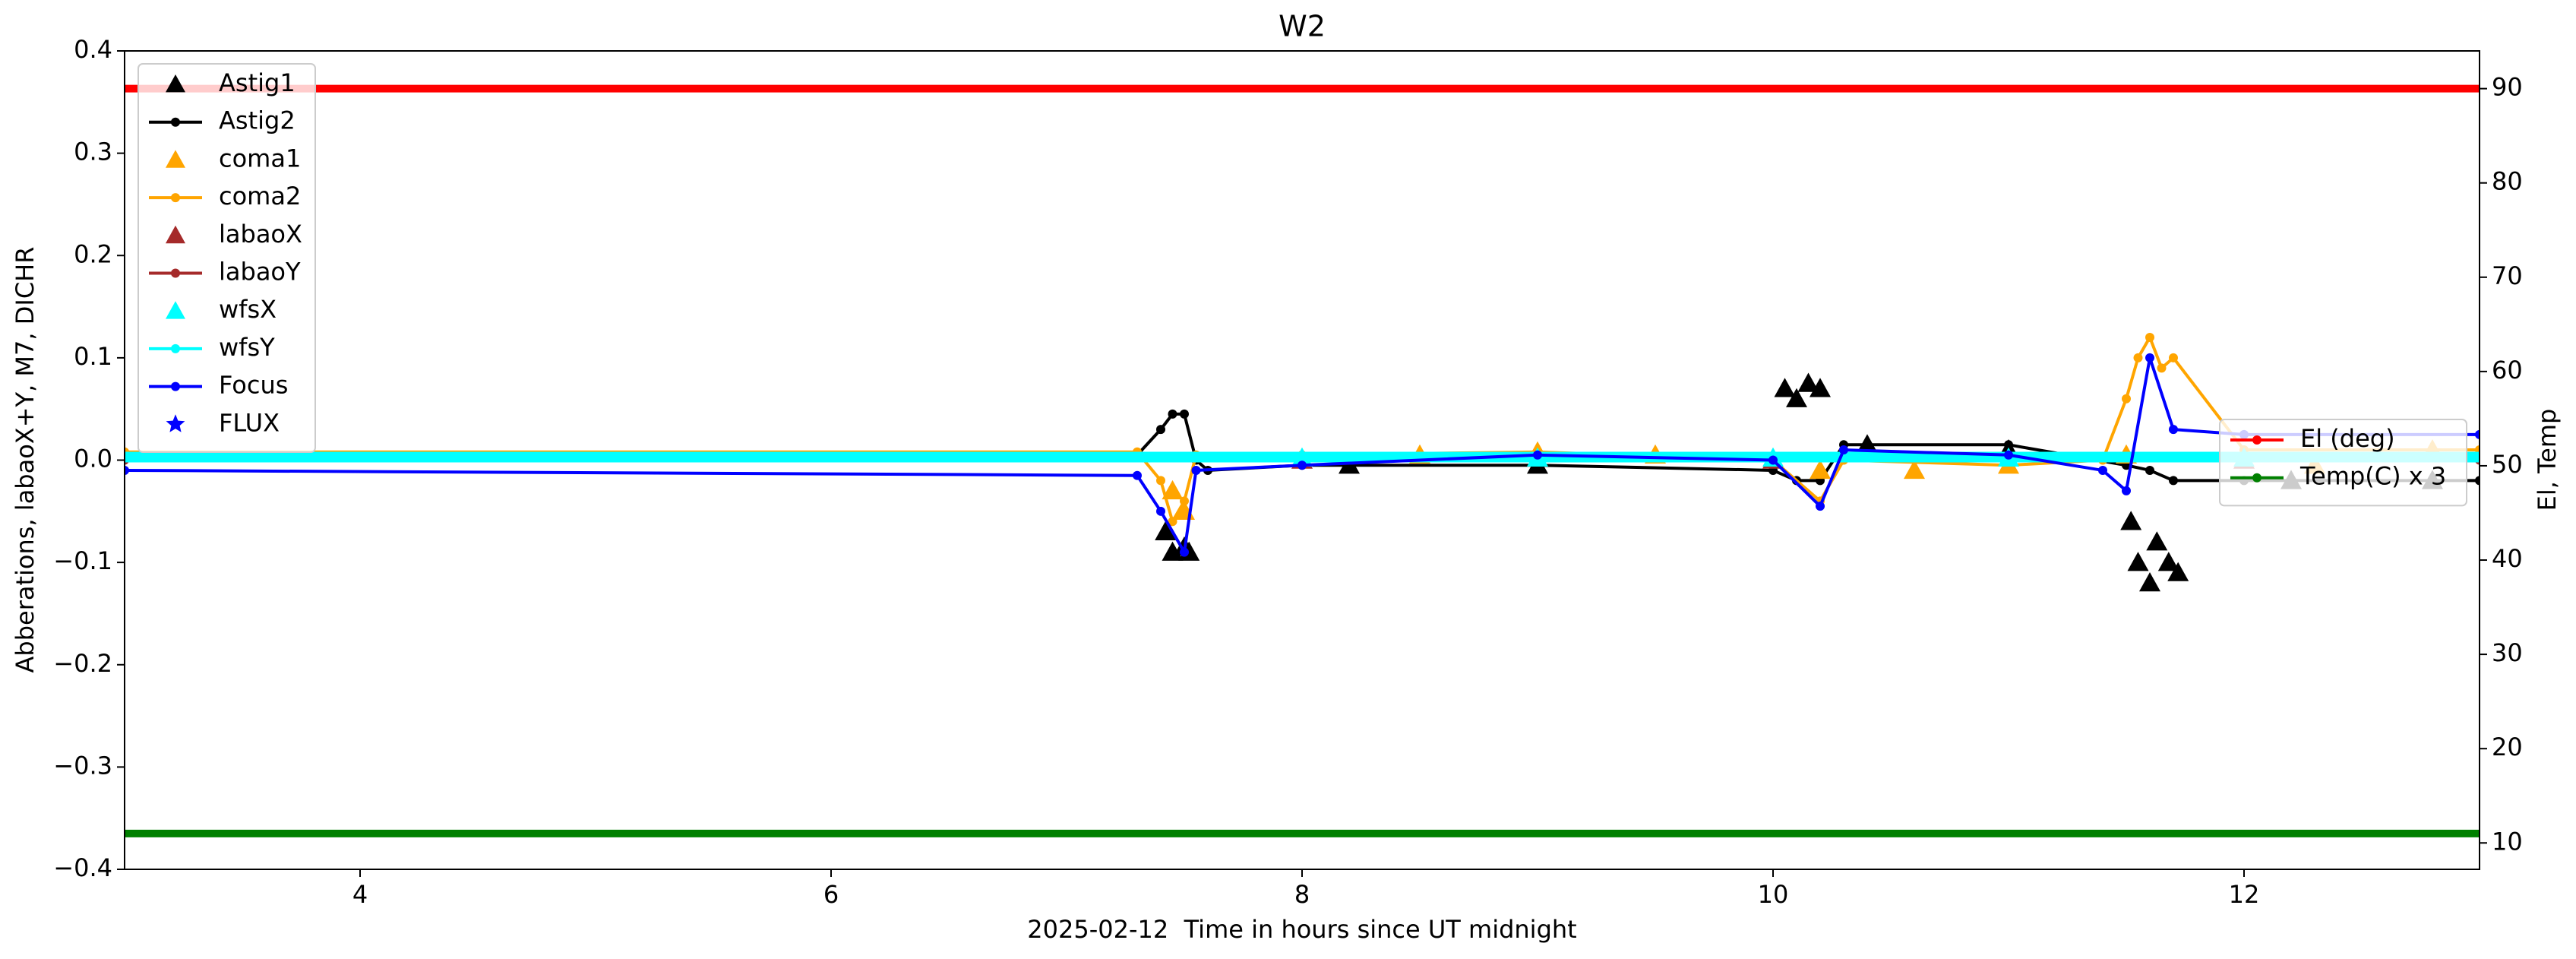  Describe the element at coordinates (248, 309) in the screenshot. I see `legend-label: wfsX` at that location.